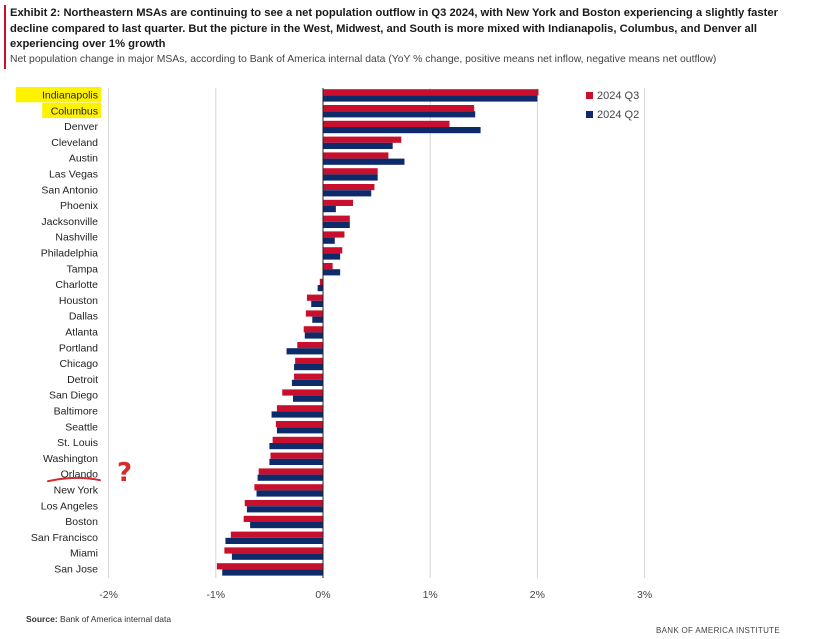  I want to click on category-label: Austin, so click(83, 159).